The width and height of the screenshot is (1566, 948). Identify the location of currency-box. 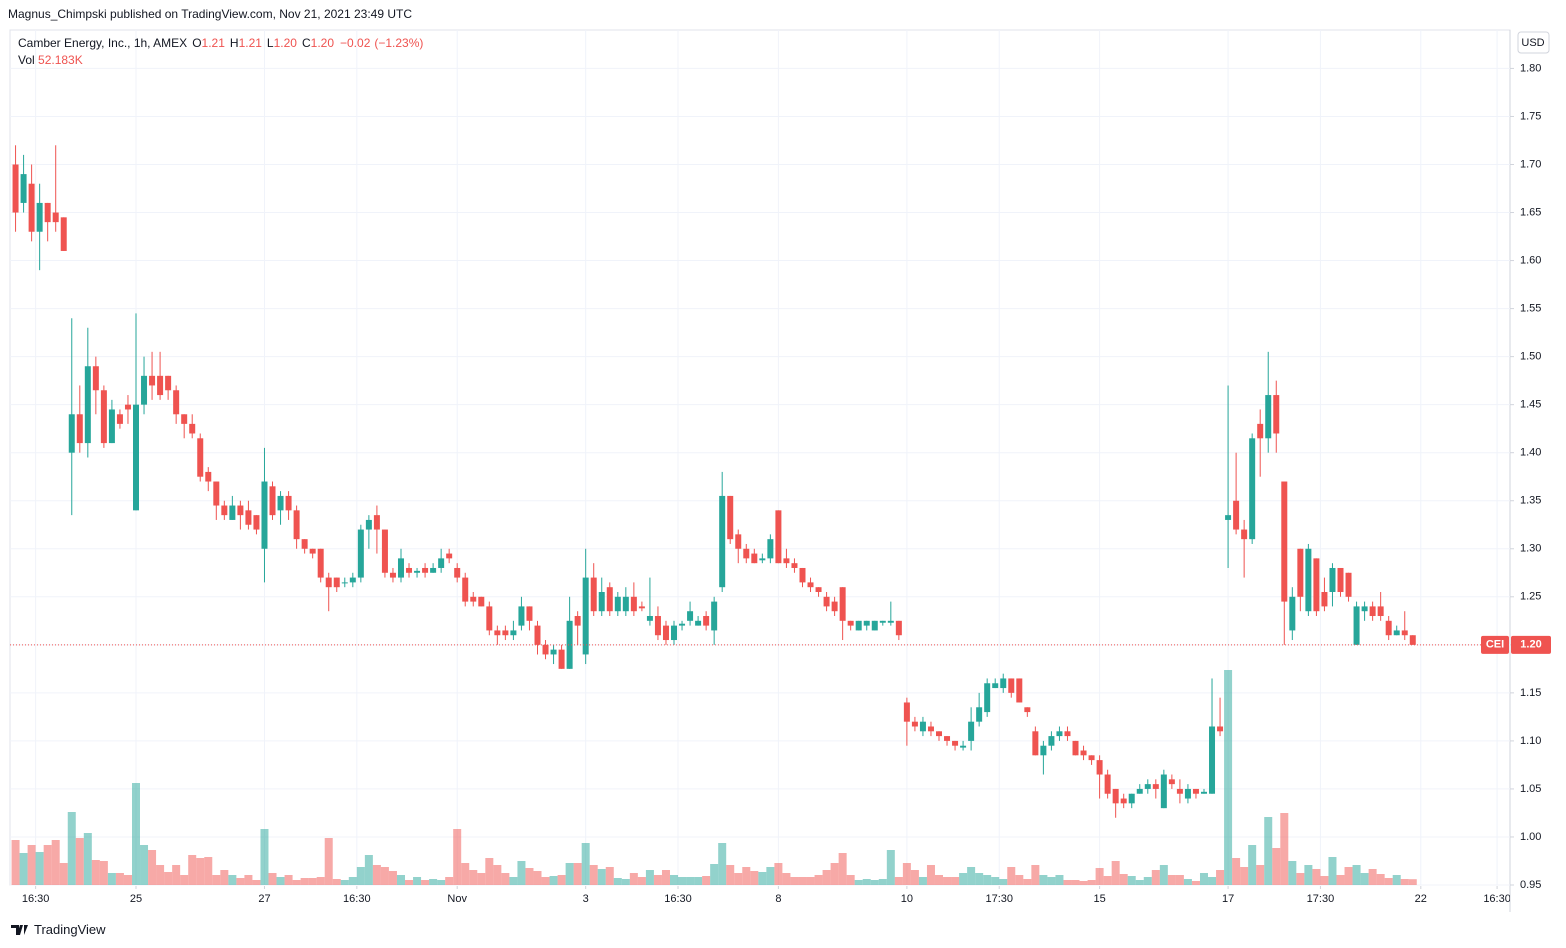
(1533, 42).